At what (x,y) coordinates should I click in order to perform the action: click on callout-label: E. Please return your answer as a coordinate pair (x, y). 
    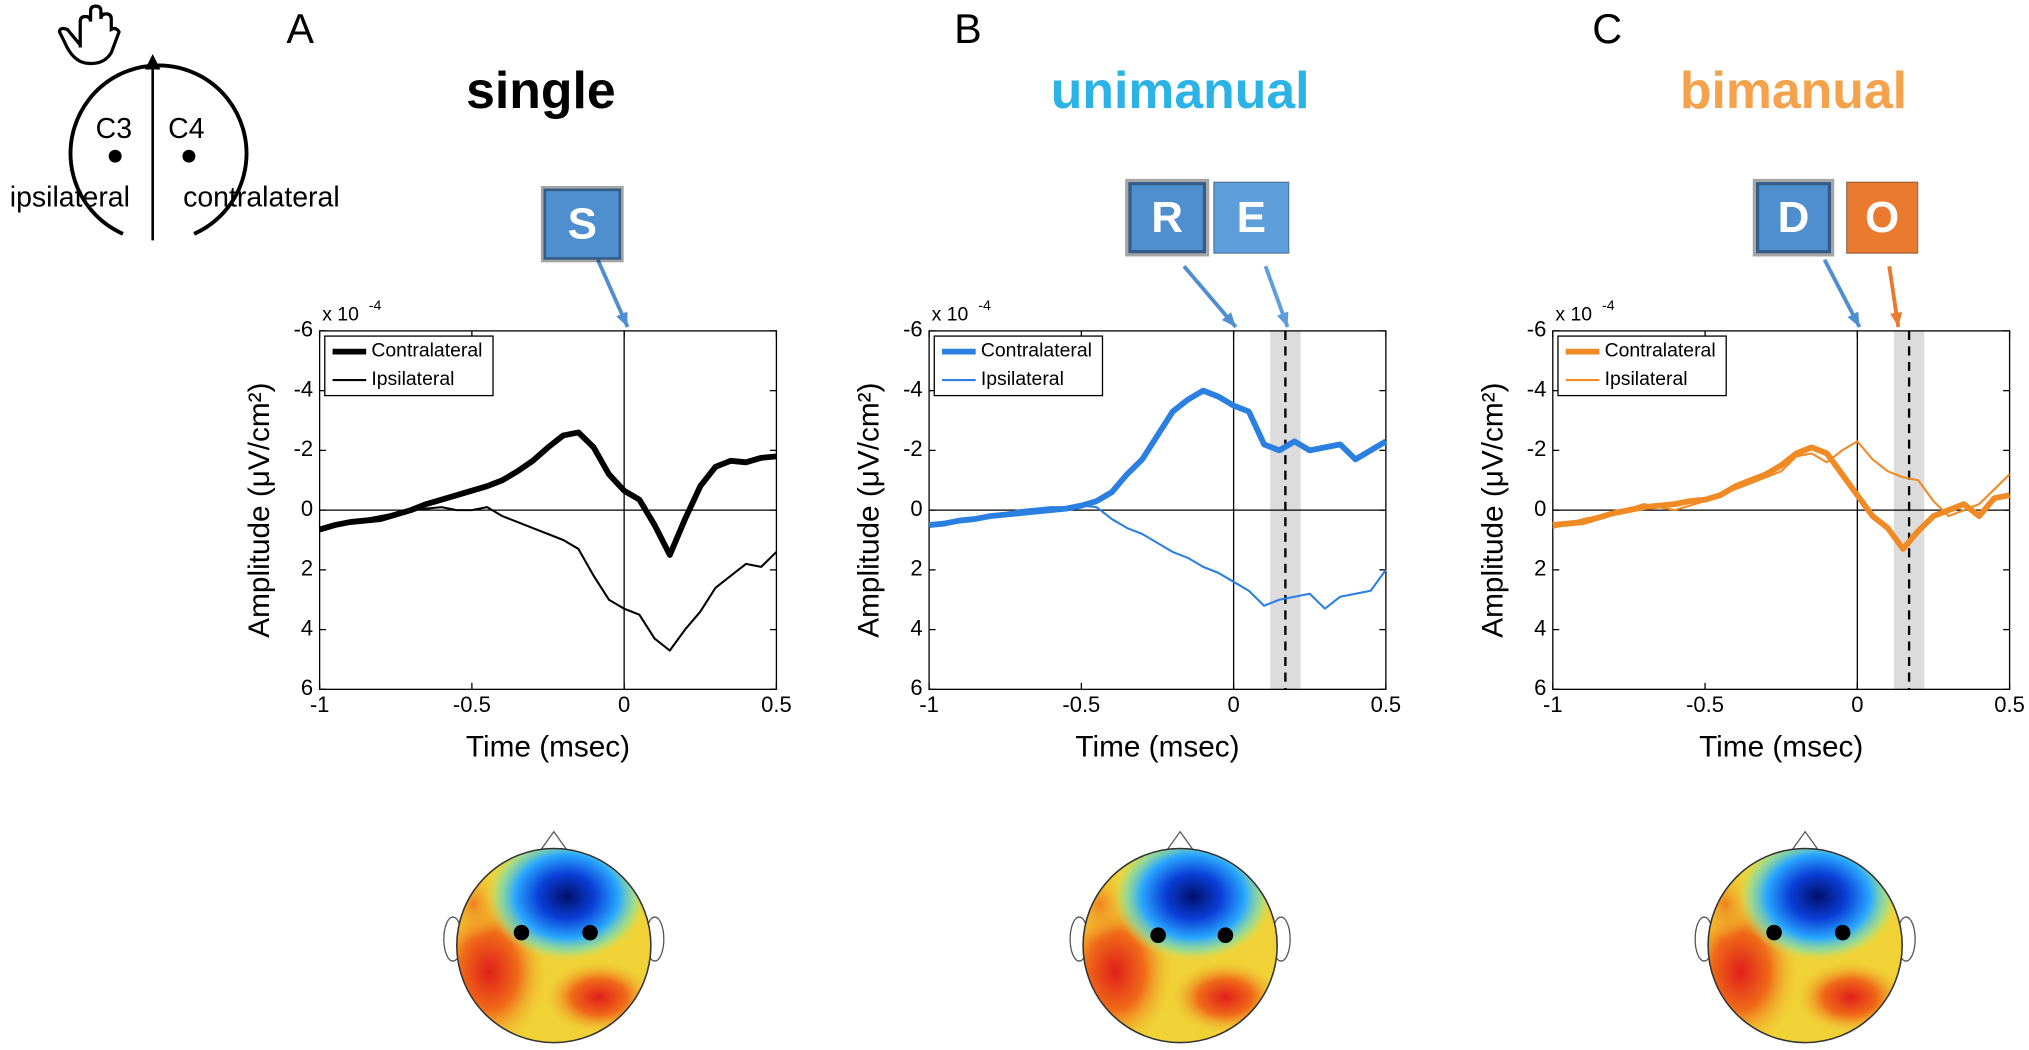
    Looking at the image, I should click on (1251, 217).